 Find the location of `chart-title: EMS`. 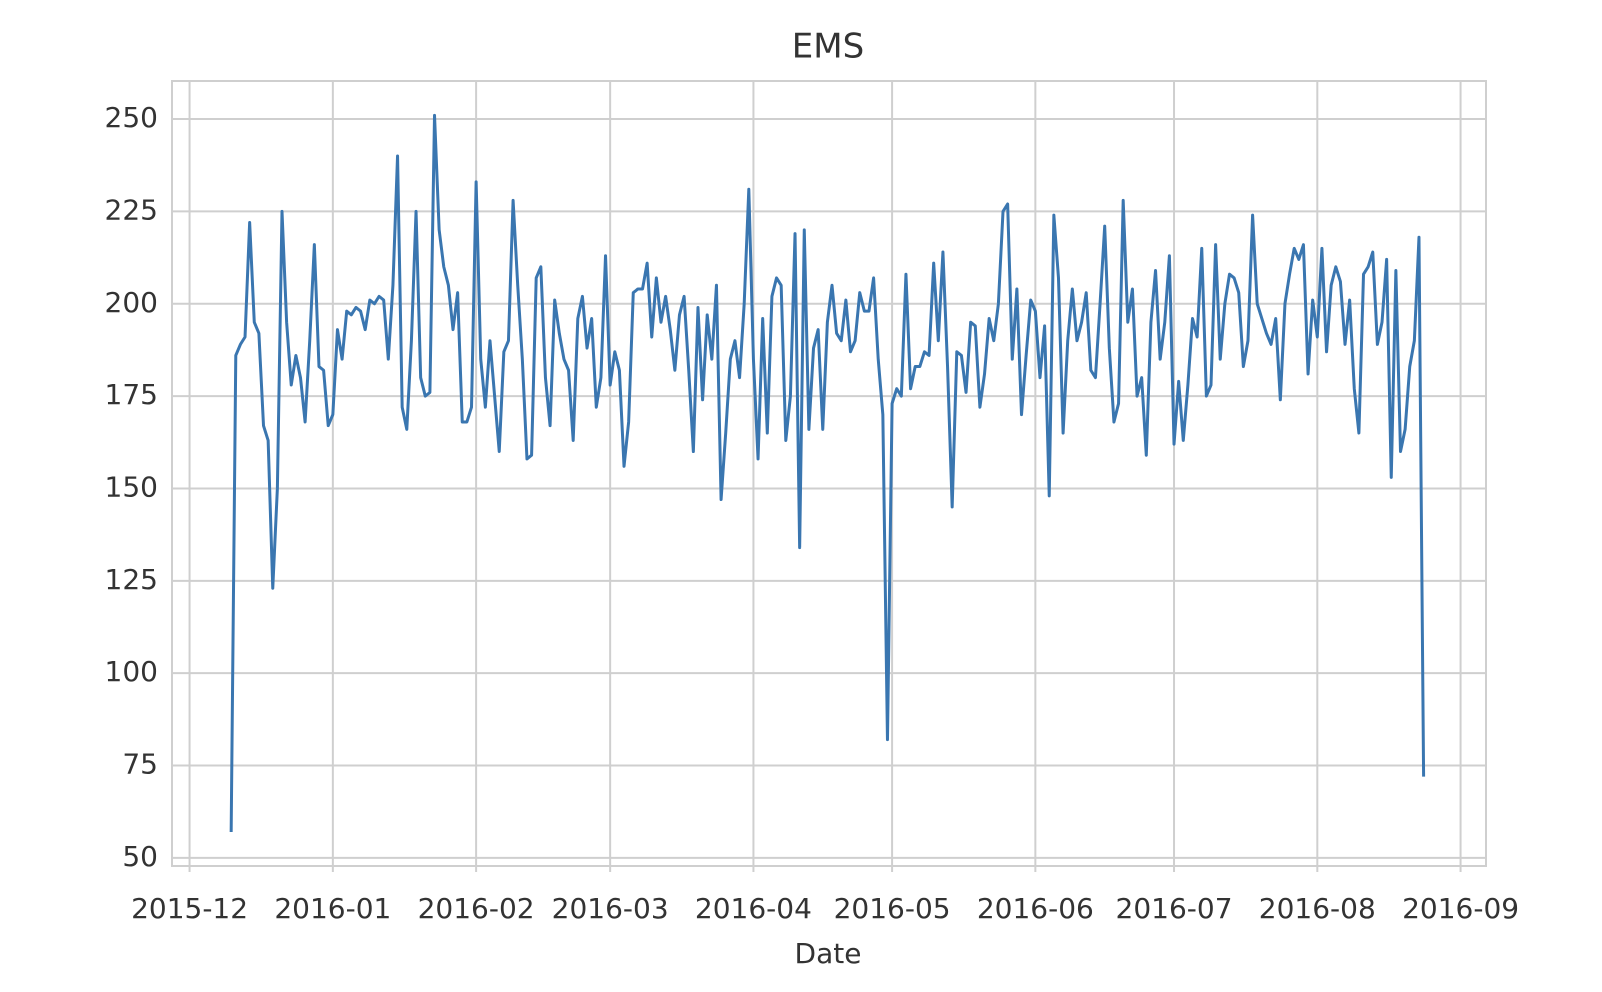

chart-title: EMS is located at coordinates (828, 47).